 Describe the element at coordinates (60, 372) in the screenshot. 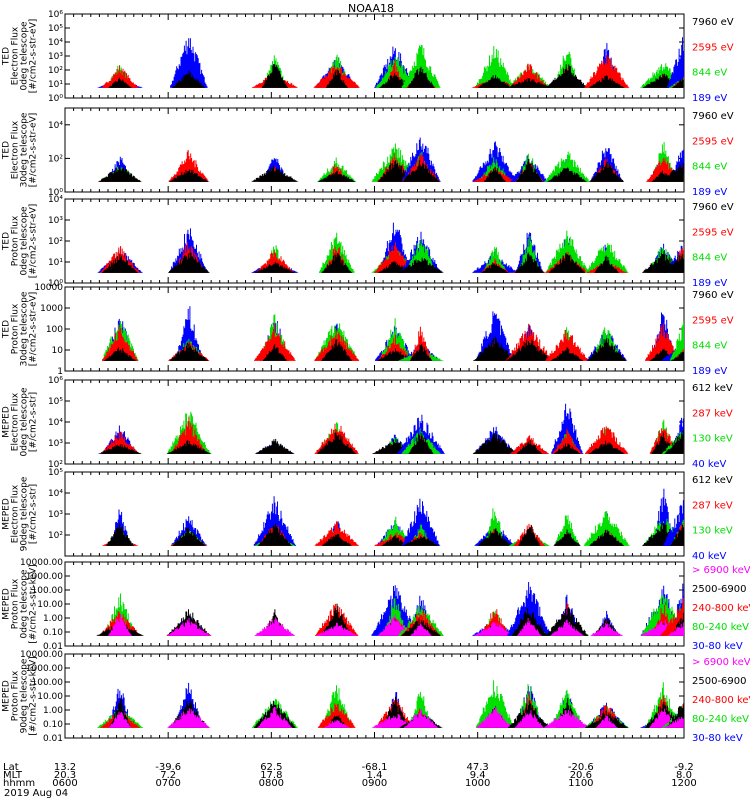

I see `y-tick-label: 1` at that location.